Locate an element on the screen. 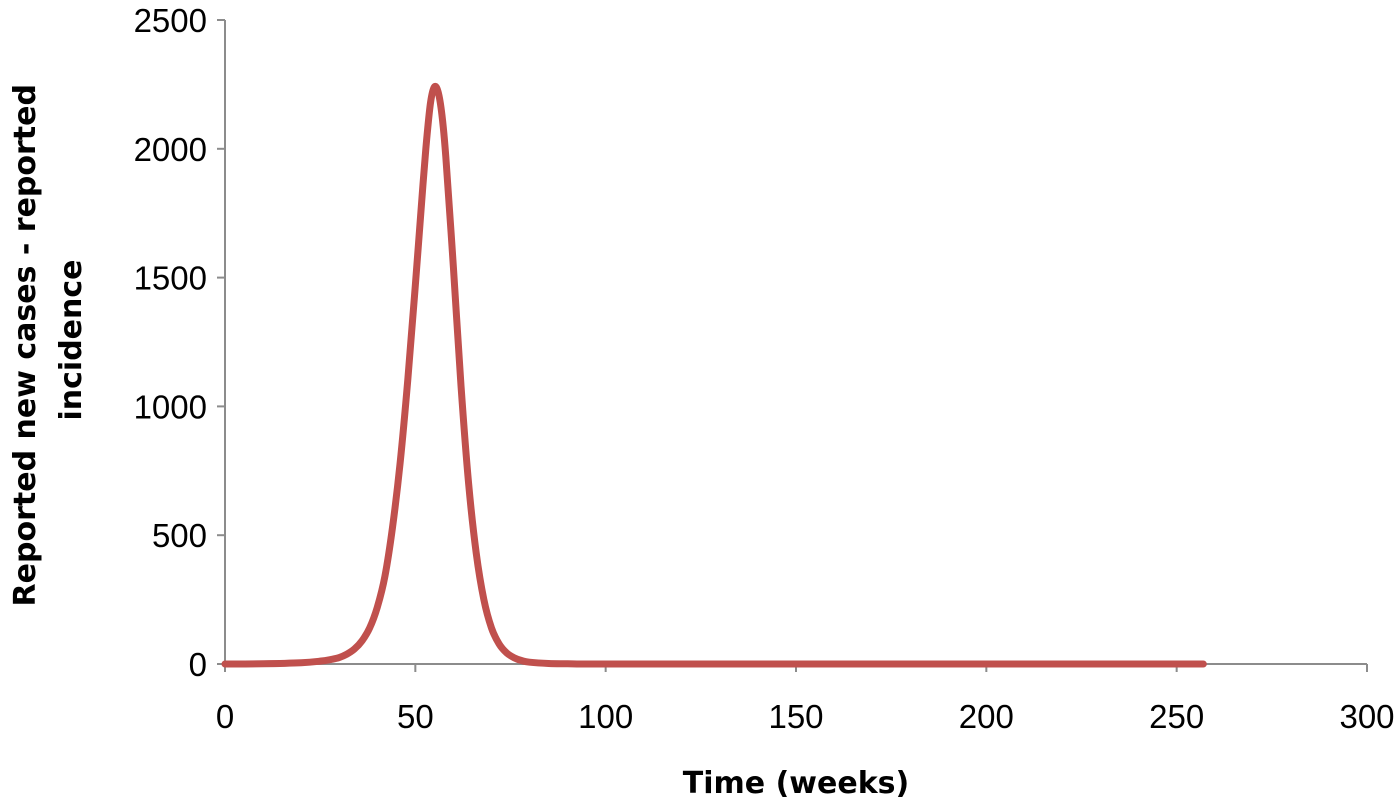 This screenshot has height=804, width=1400. x-axis-title: Time (weeks) is located at coordinates (796, 783).